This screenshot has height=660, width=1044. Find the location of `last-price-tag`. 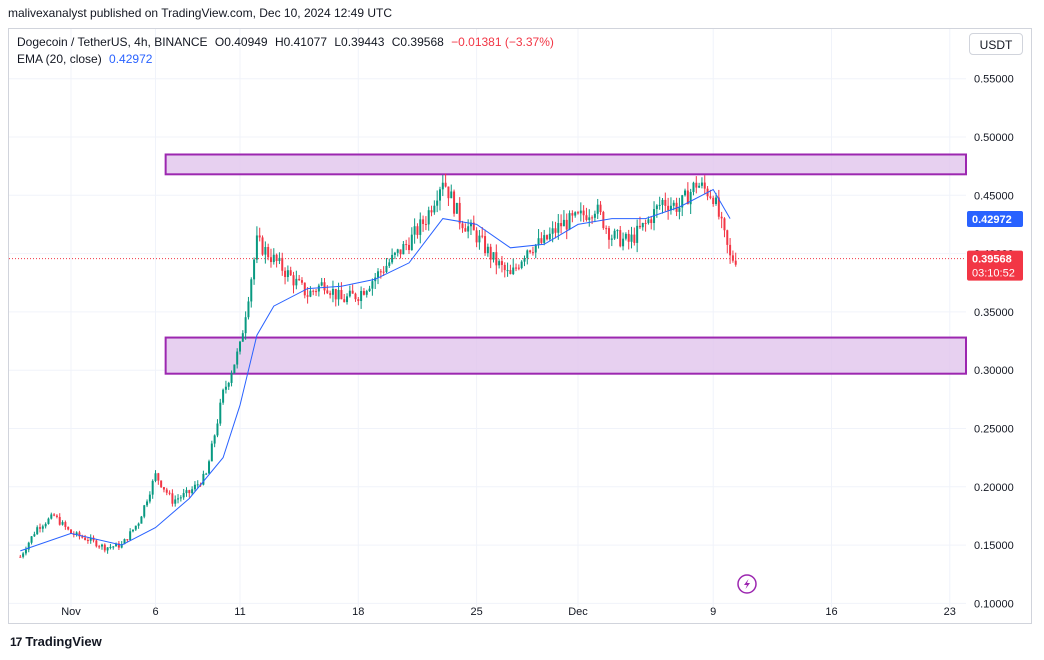

last-price-tag is located at coordinates (995, 265).